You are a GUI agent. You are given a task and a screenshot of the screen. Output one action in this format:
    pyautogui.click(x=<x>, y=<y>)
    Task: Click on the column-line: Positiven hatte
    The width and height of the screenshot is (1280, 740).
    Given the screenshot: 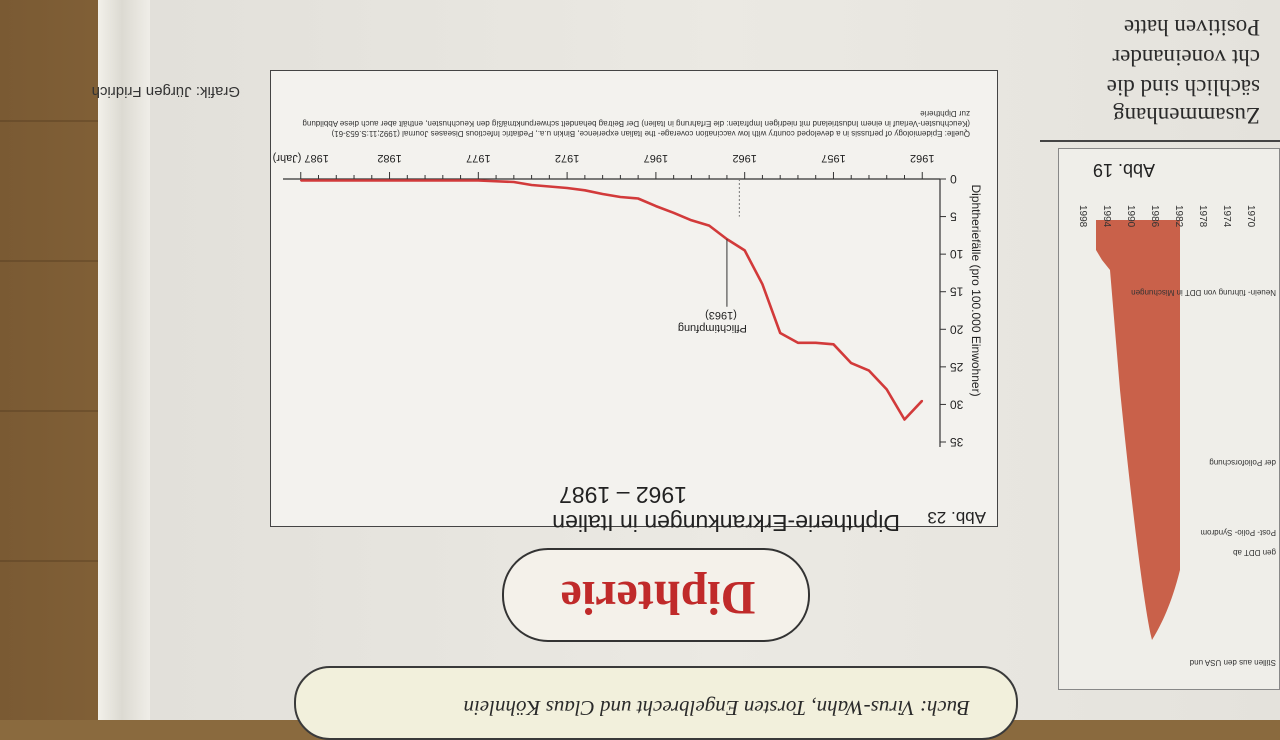 What is the action you would take?
    pyautogui.click(x=1191, y=27)
    